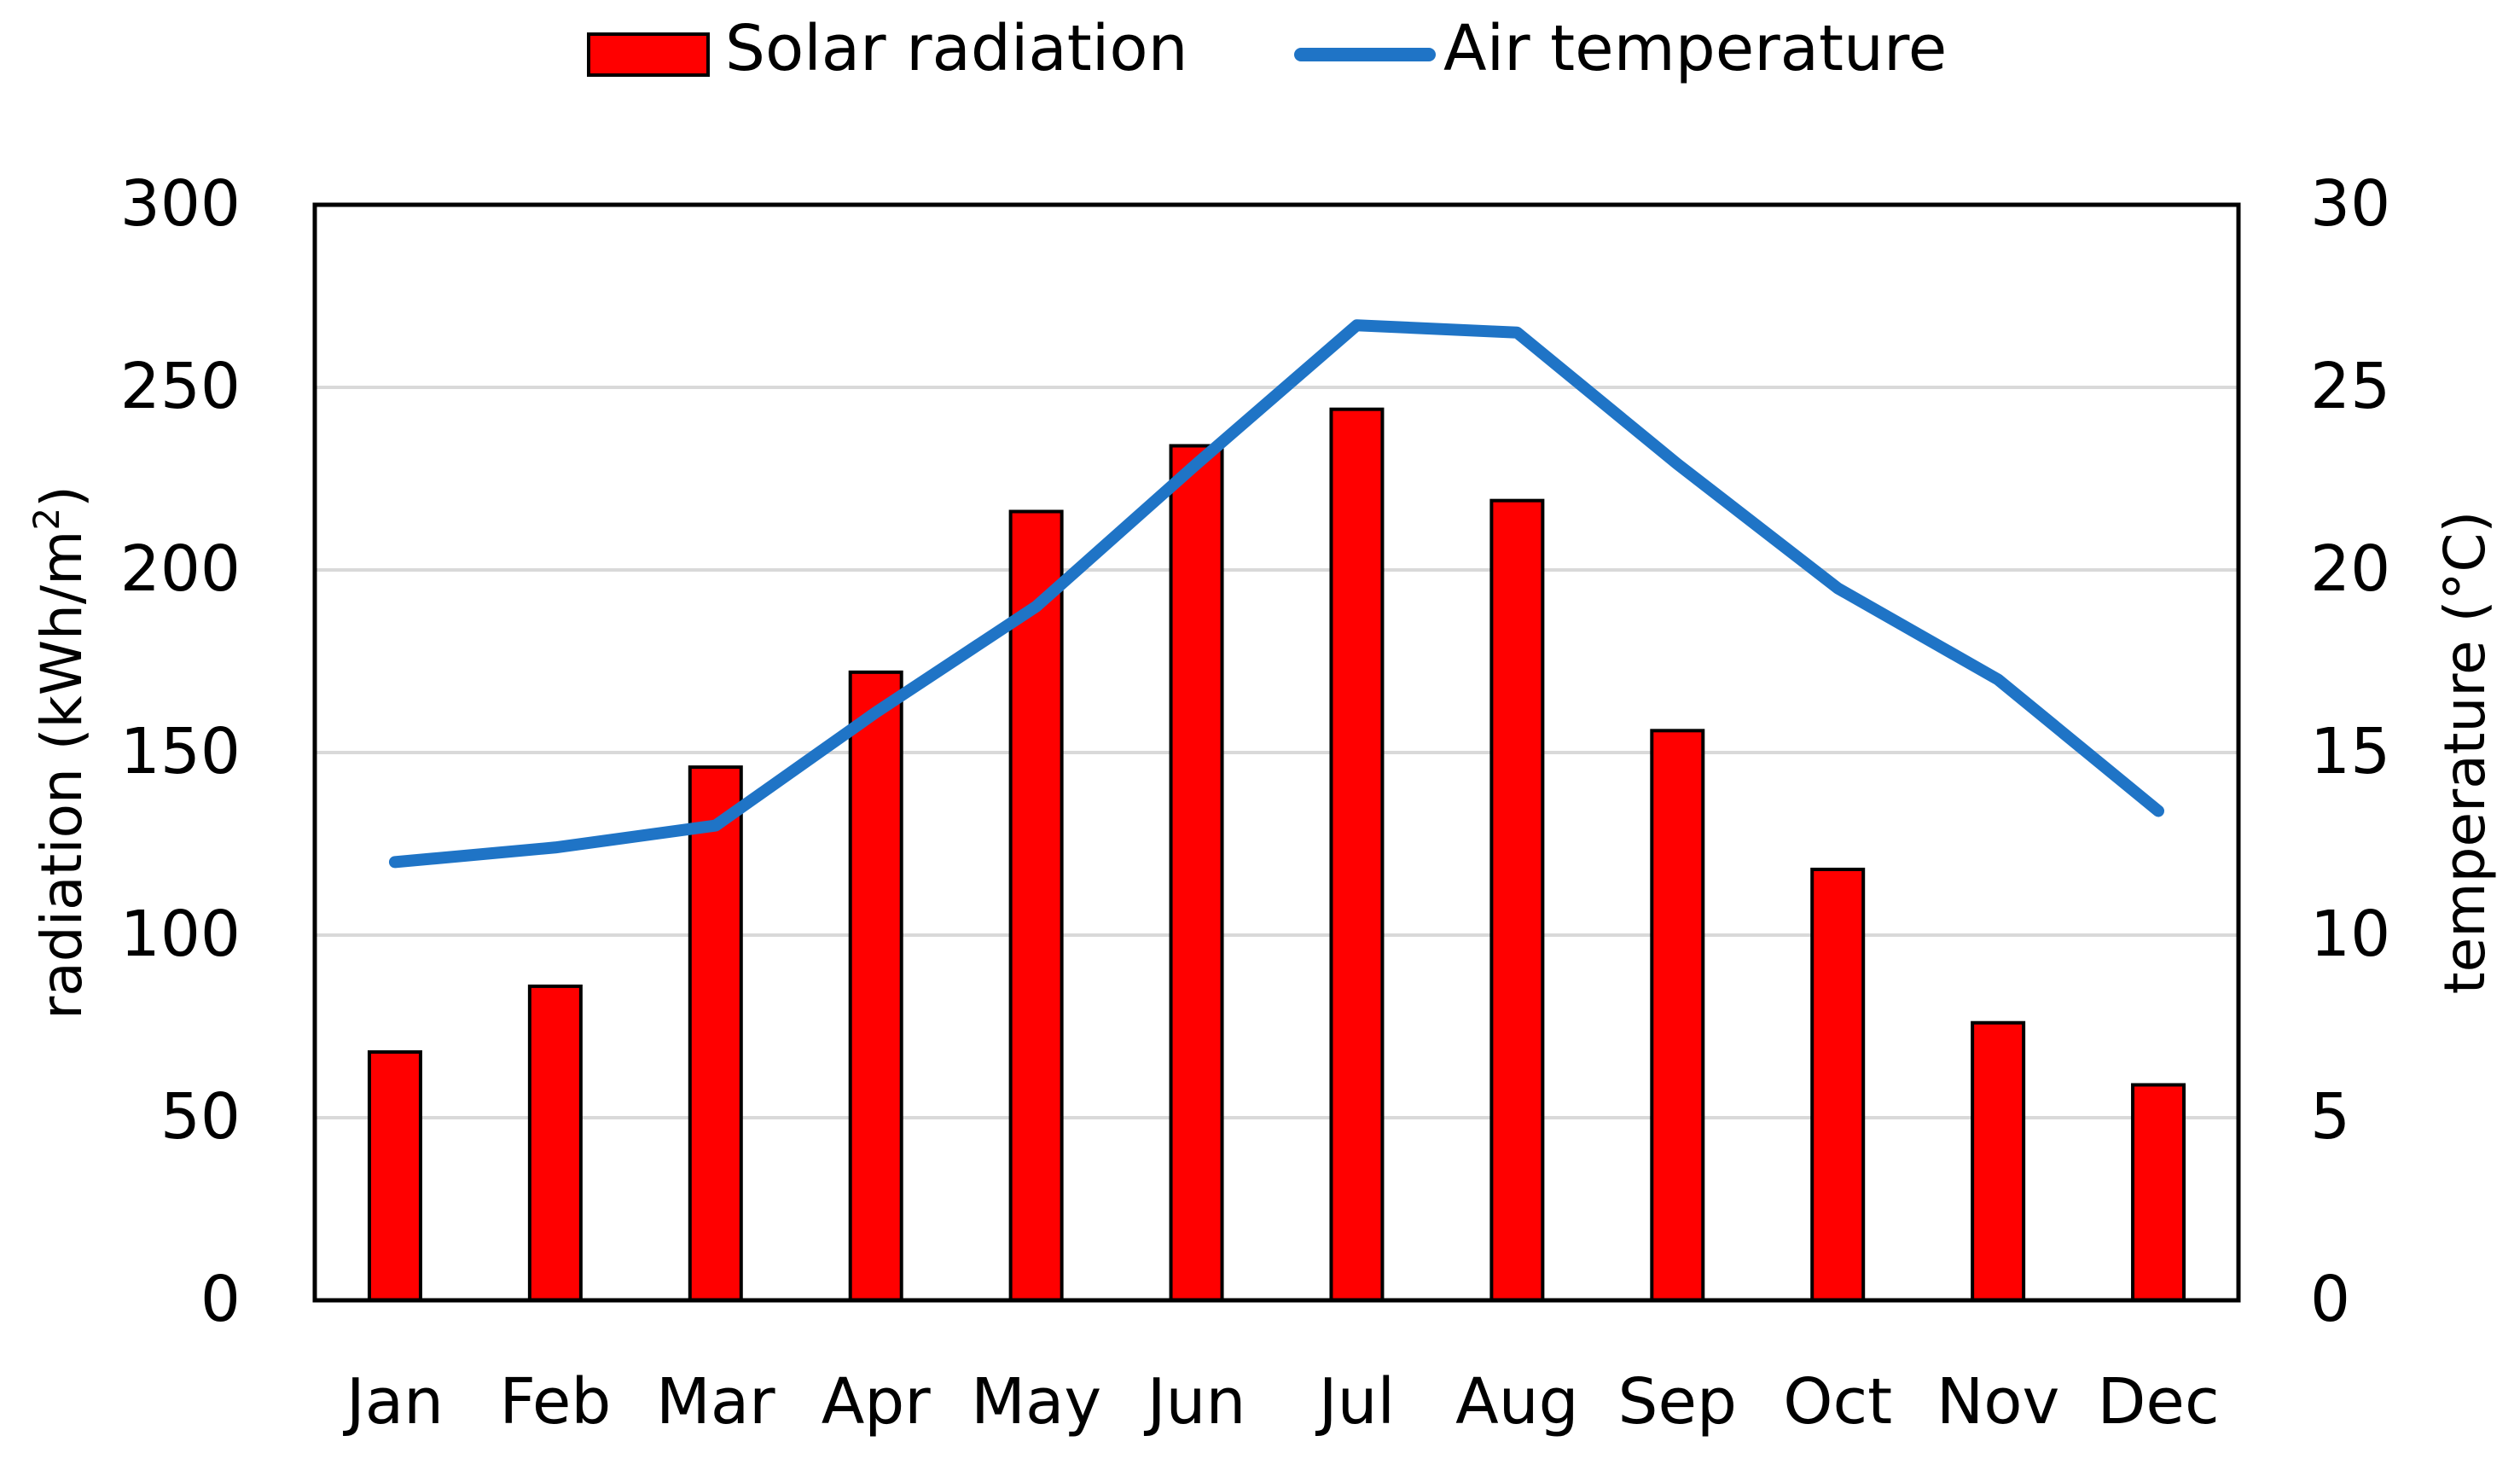  I want to click on x-tick-label-jan: Jan, so click(393, 1402).